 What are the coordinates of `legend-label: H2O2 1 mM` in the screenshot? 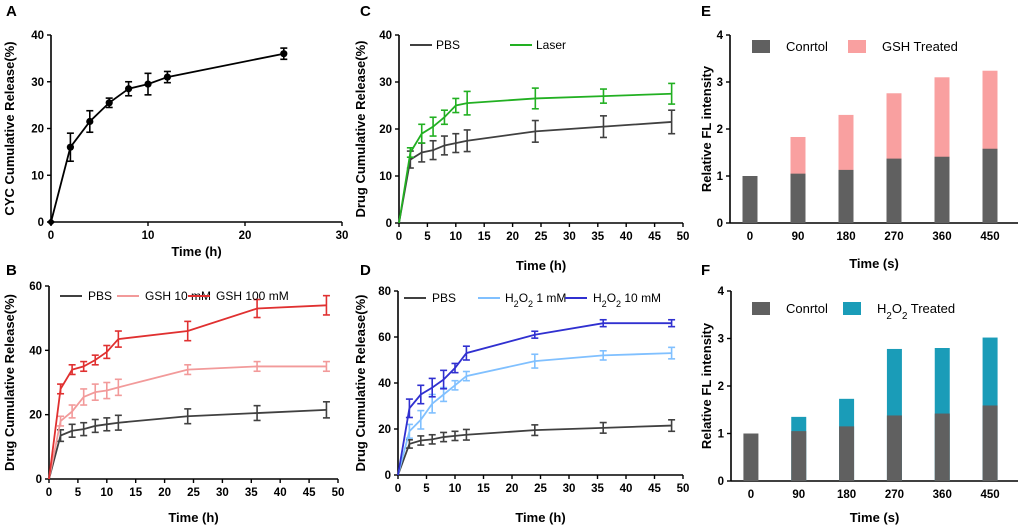 It's located at (535, 300).